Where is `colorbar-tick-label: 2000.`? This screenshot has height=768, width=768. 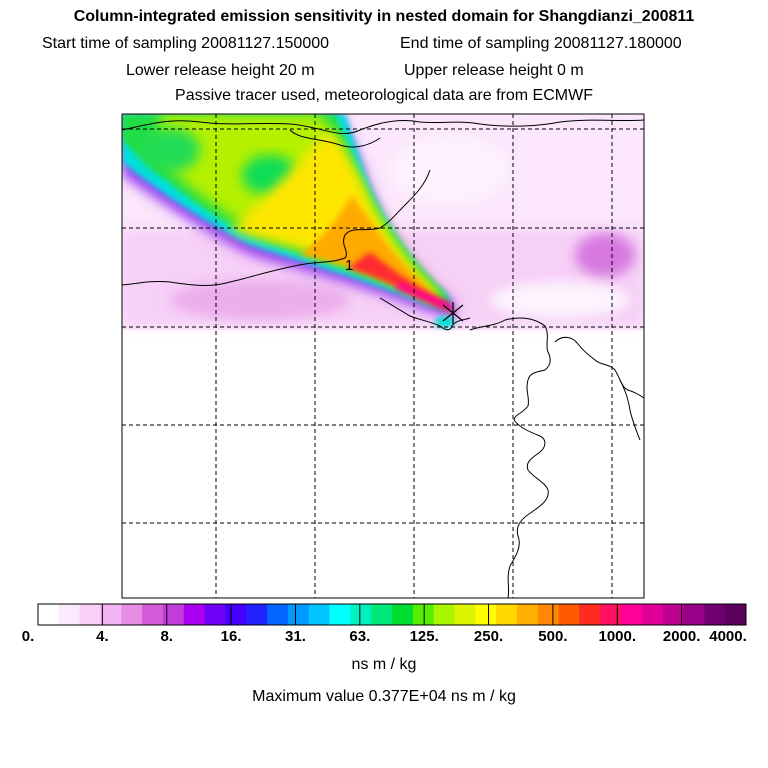 colorbar-tick-label: 2000. is located at coordinates (681, 636).